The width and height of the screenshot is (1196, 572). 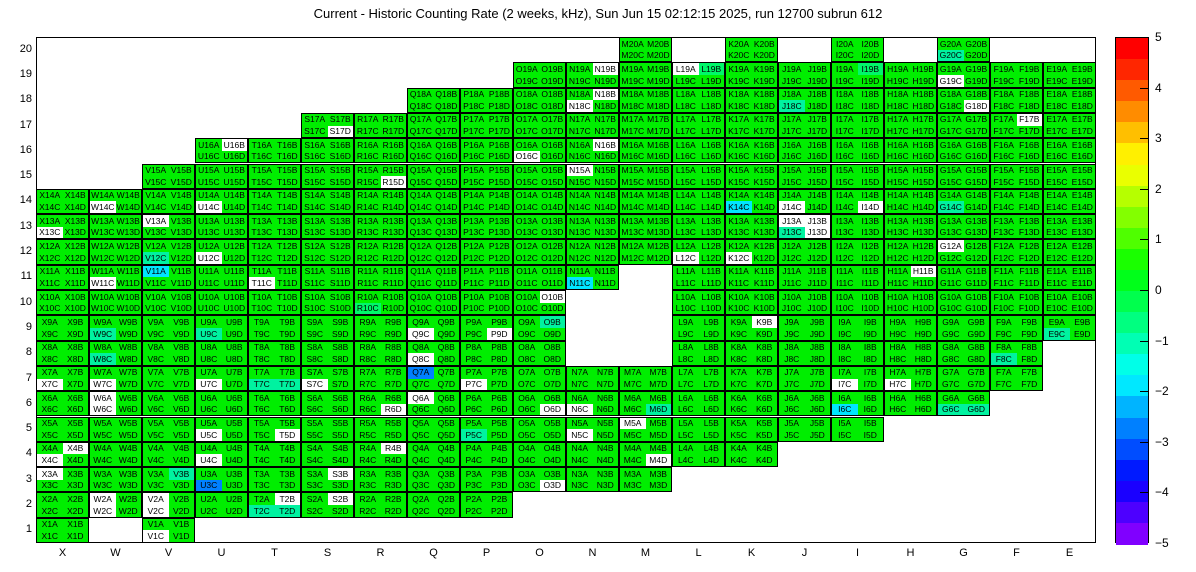 I want to click on heatmap-subcell-i5c: I5C, so click(x=845, y=435).